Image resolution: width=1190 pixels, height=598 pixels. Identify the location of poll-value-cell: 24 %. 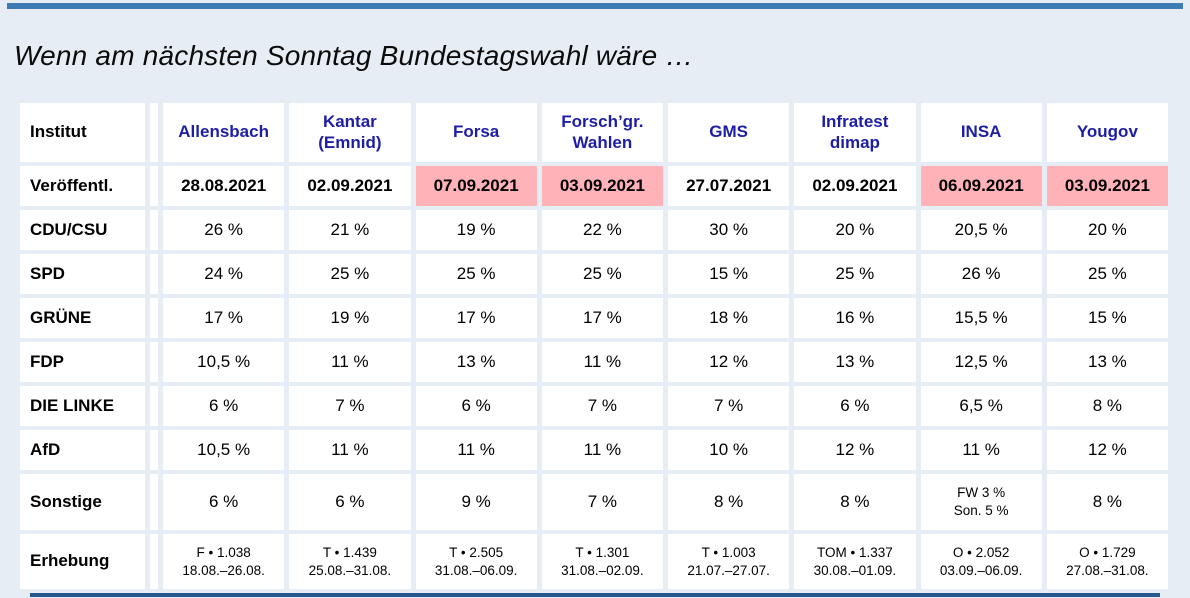
(224, 274).